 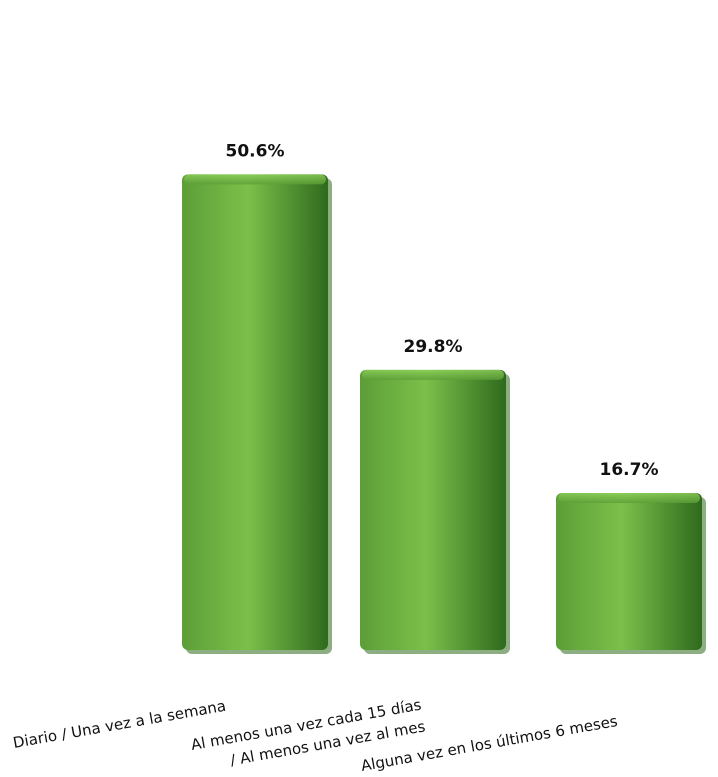 I want to click on value-label-0: 50.6%, so click(x=255, y=151).